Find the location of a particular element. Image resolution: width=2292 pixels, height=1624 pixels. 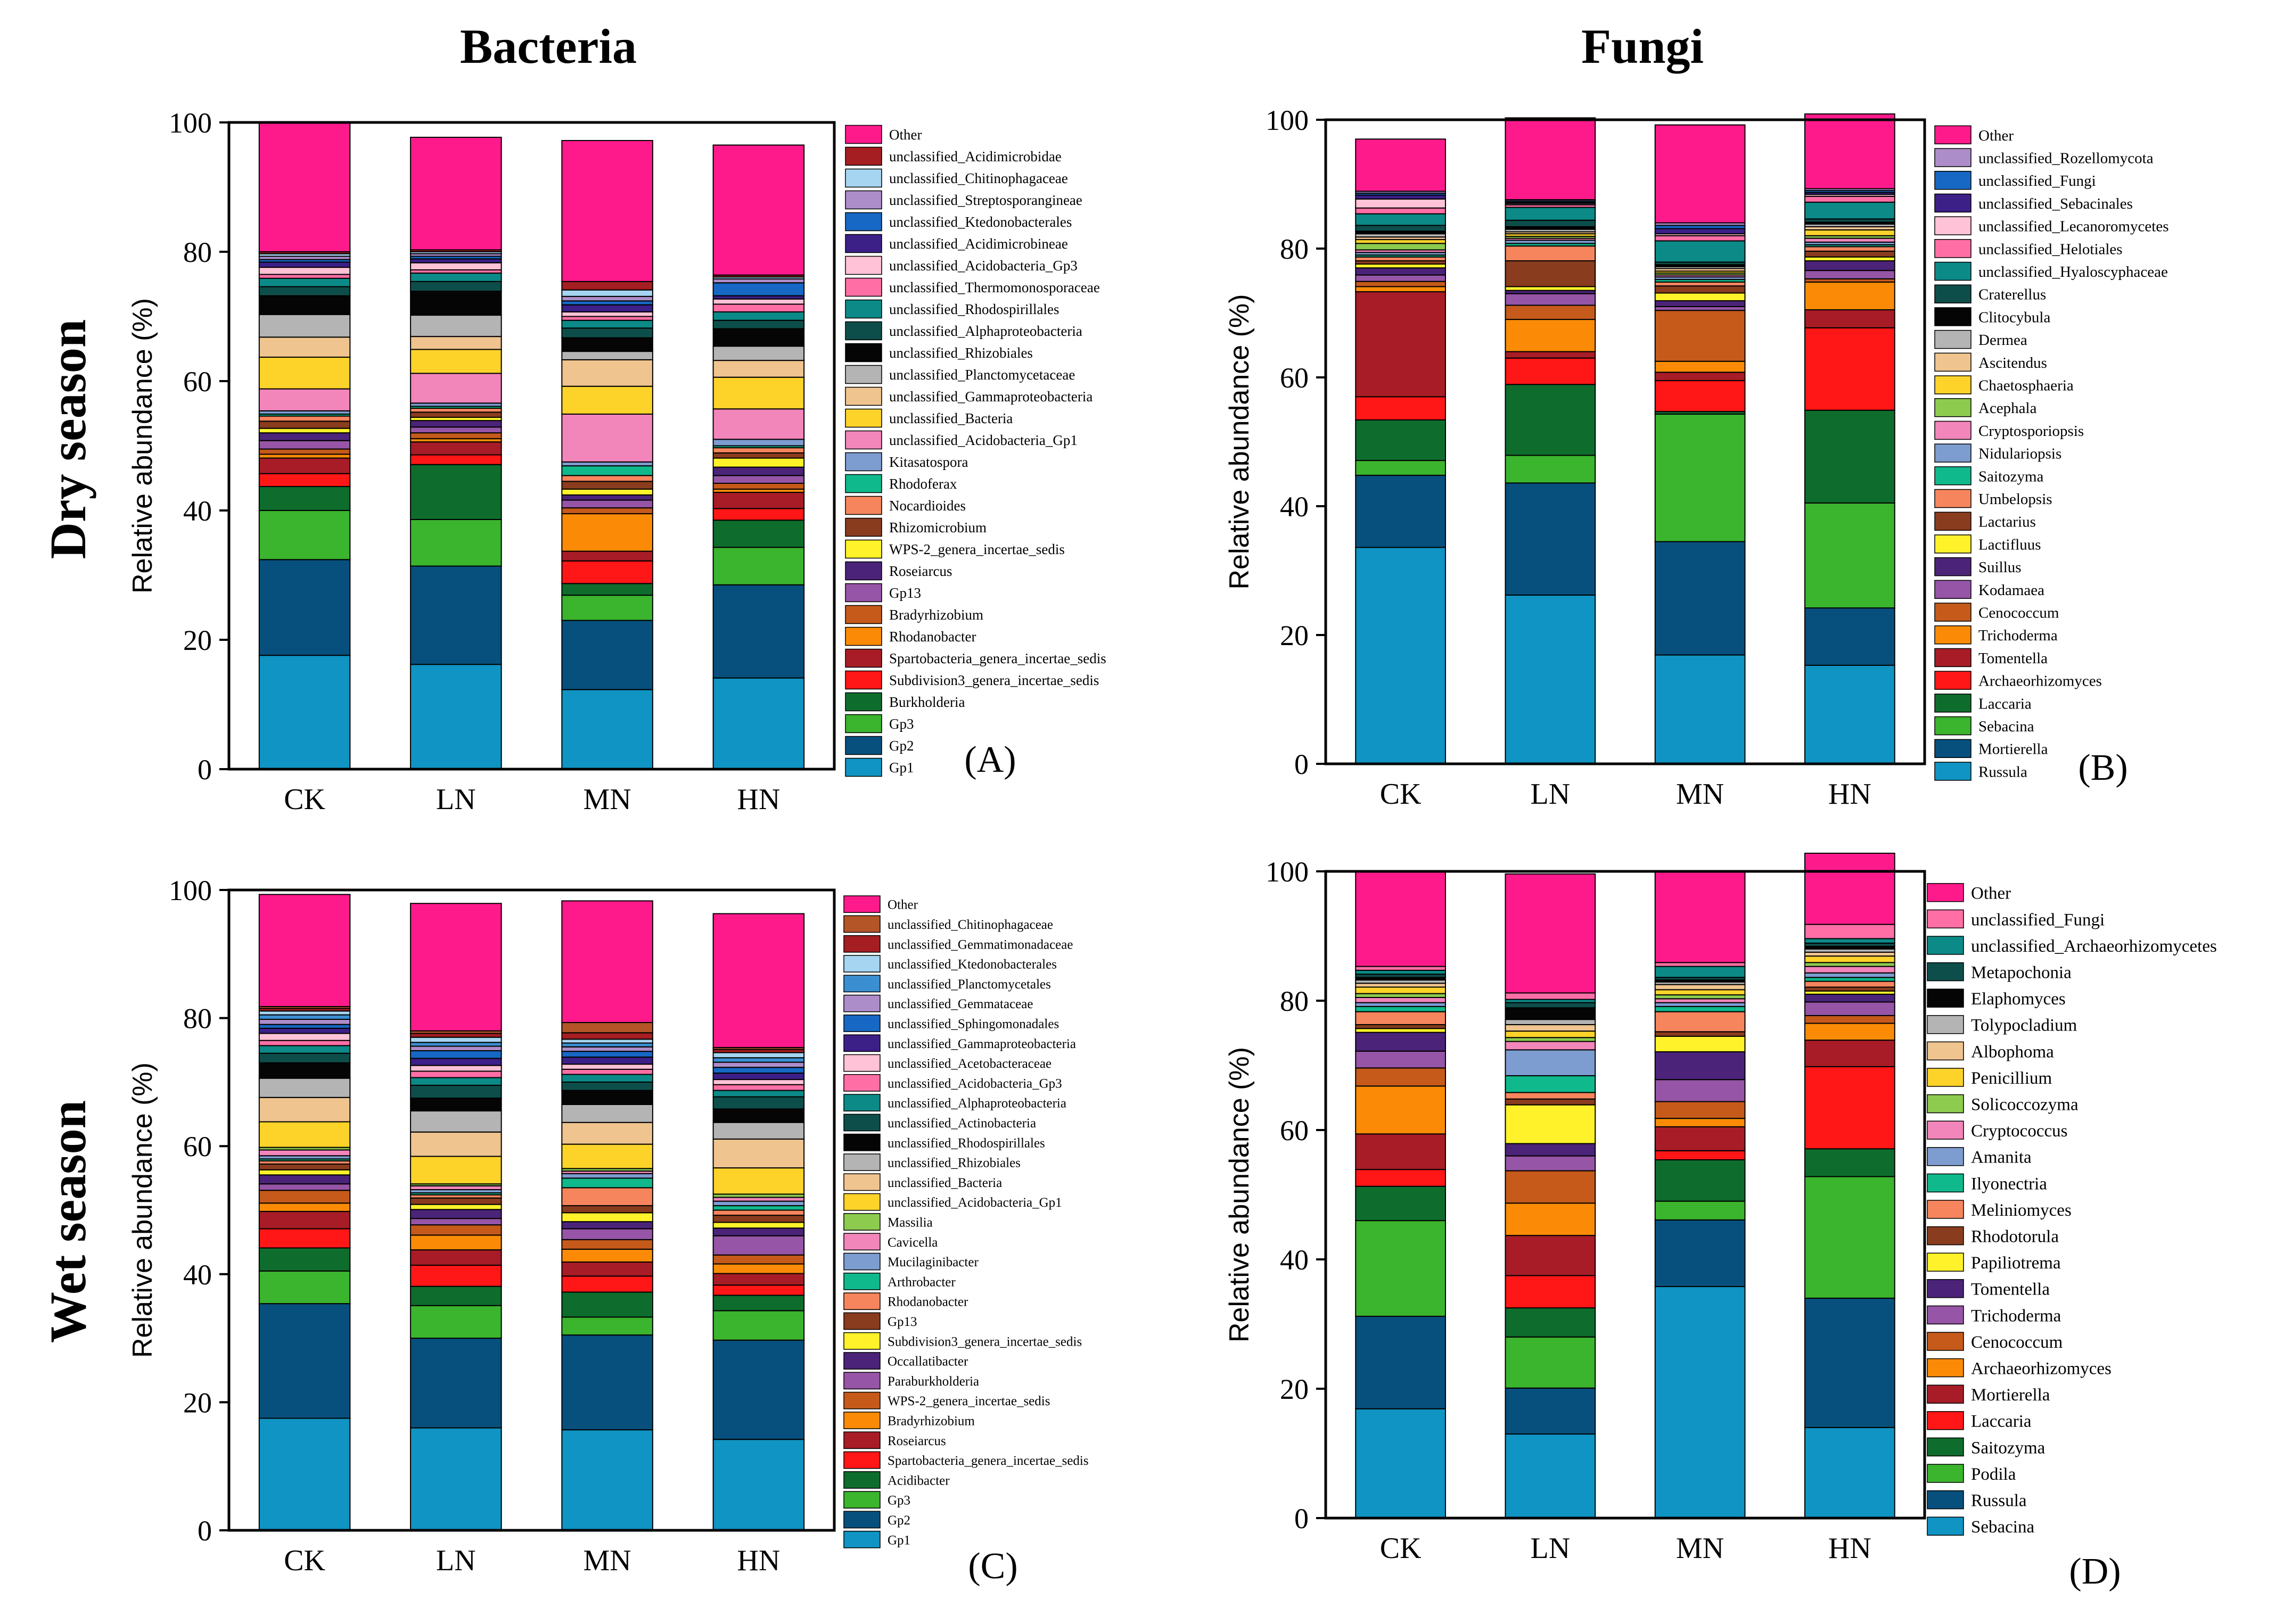

bar-segment-occallatibacter is located at coordinates (607, 1225).